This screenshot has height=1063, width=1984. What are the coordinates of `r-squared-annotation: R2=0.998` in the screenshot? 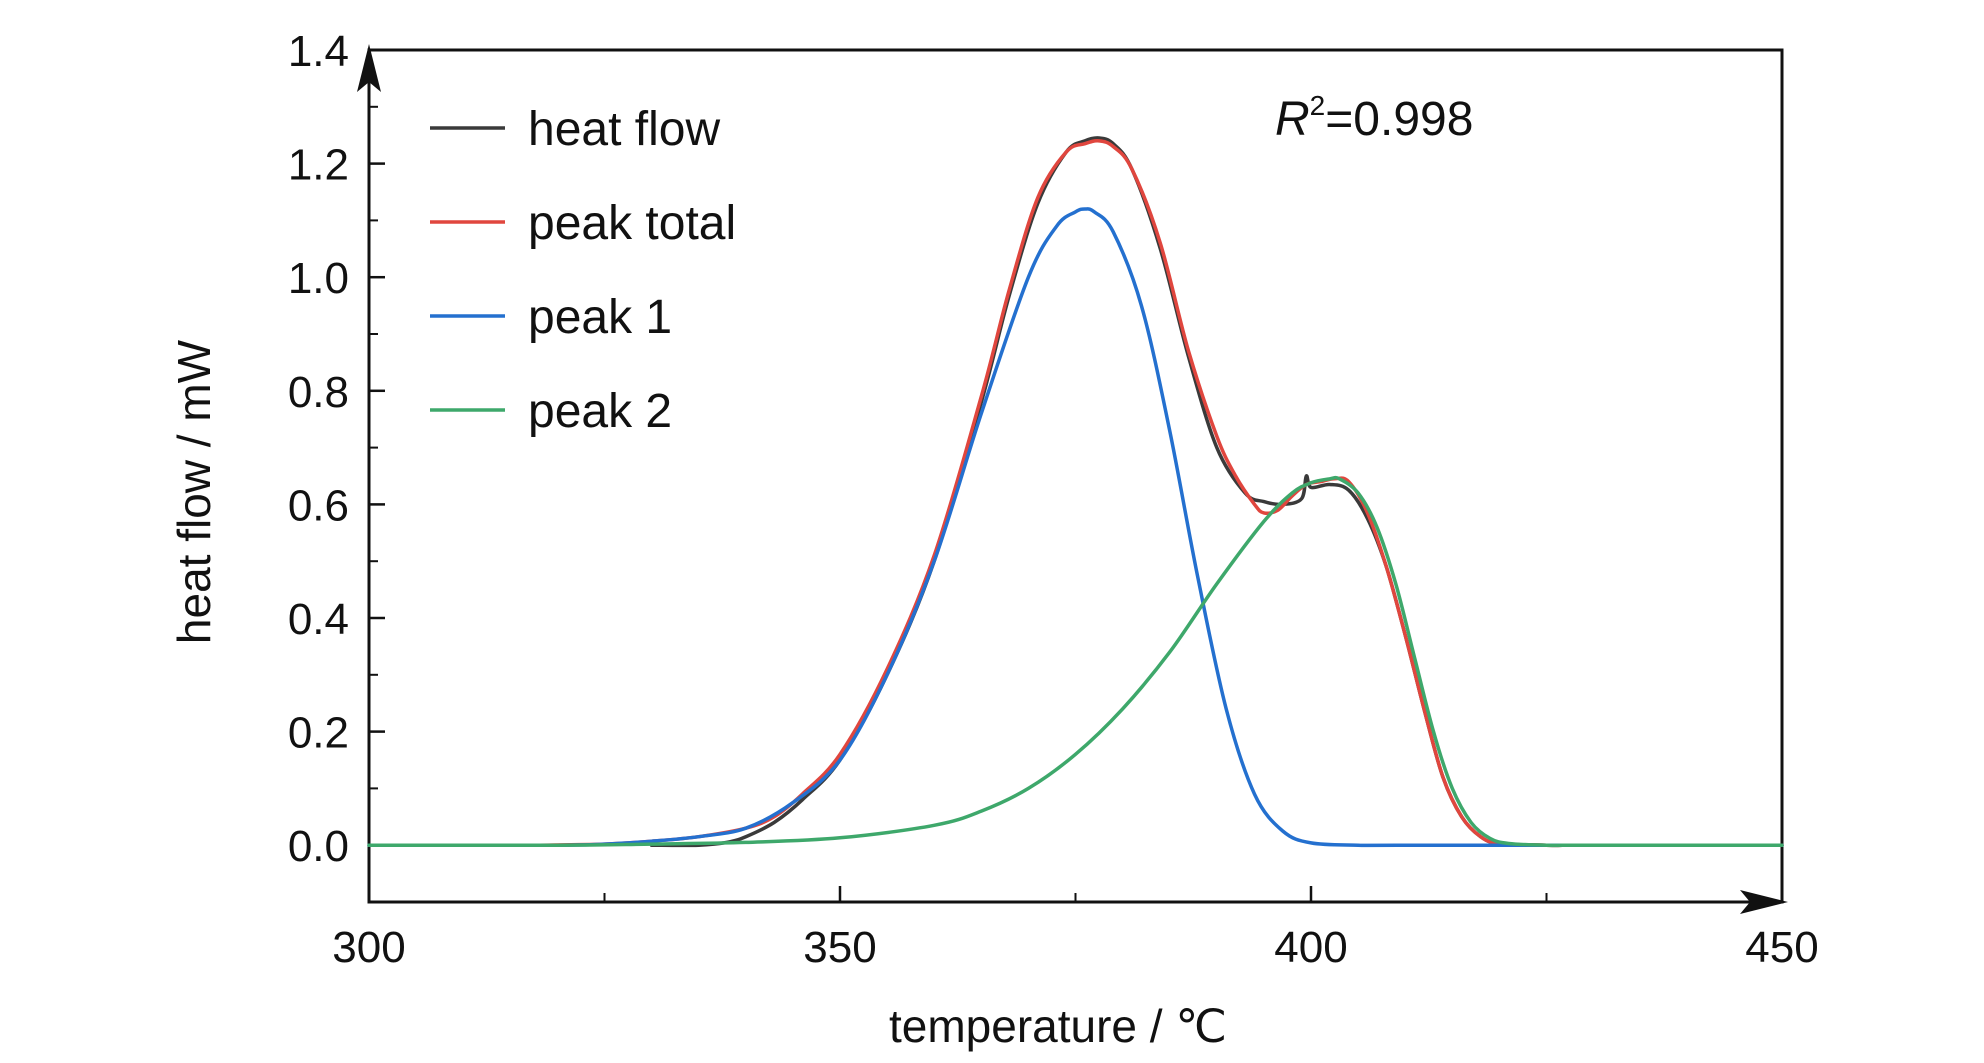 It's located at (1374, 118).